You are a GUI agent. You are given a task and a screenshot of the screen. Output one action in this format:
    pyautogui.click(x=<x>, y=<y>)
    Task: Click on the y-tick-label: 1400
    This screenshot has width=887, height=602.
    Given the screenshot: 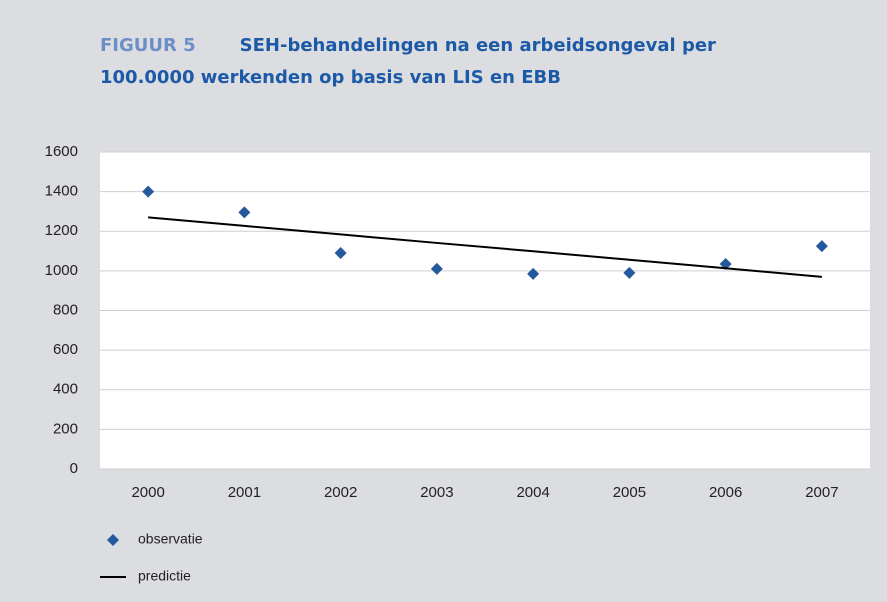 What is the action you would take?
    pyautogui.click(x=61, y=191)
    